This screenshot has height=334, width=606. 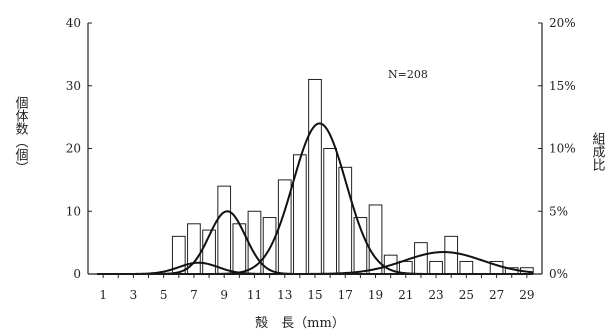 I want to click on left-y-tick-label: 20, so click(x=73, y=149).